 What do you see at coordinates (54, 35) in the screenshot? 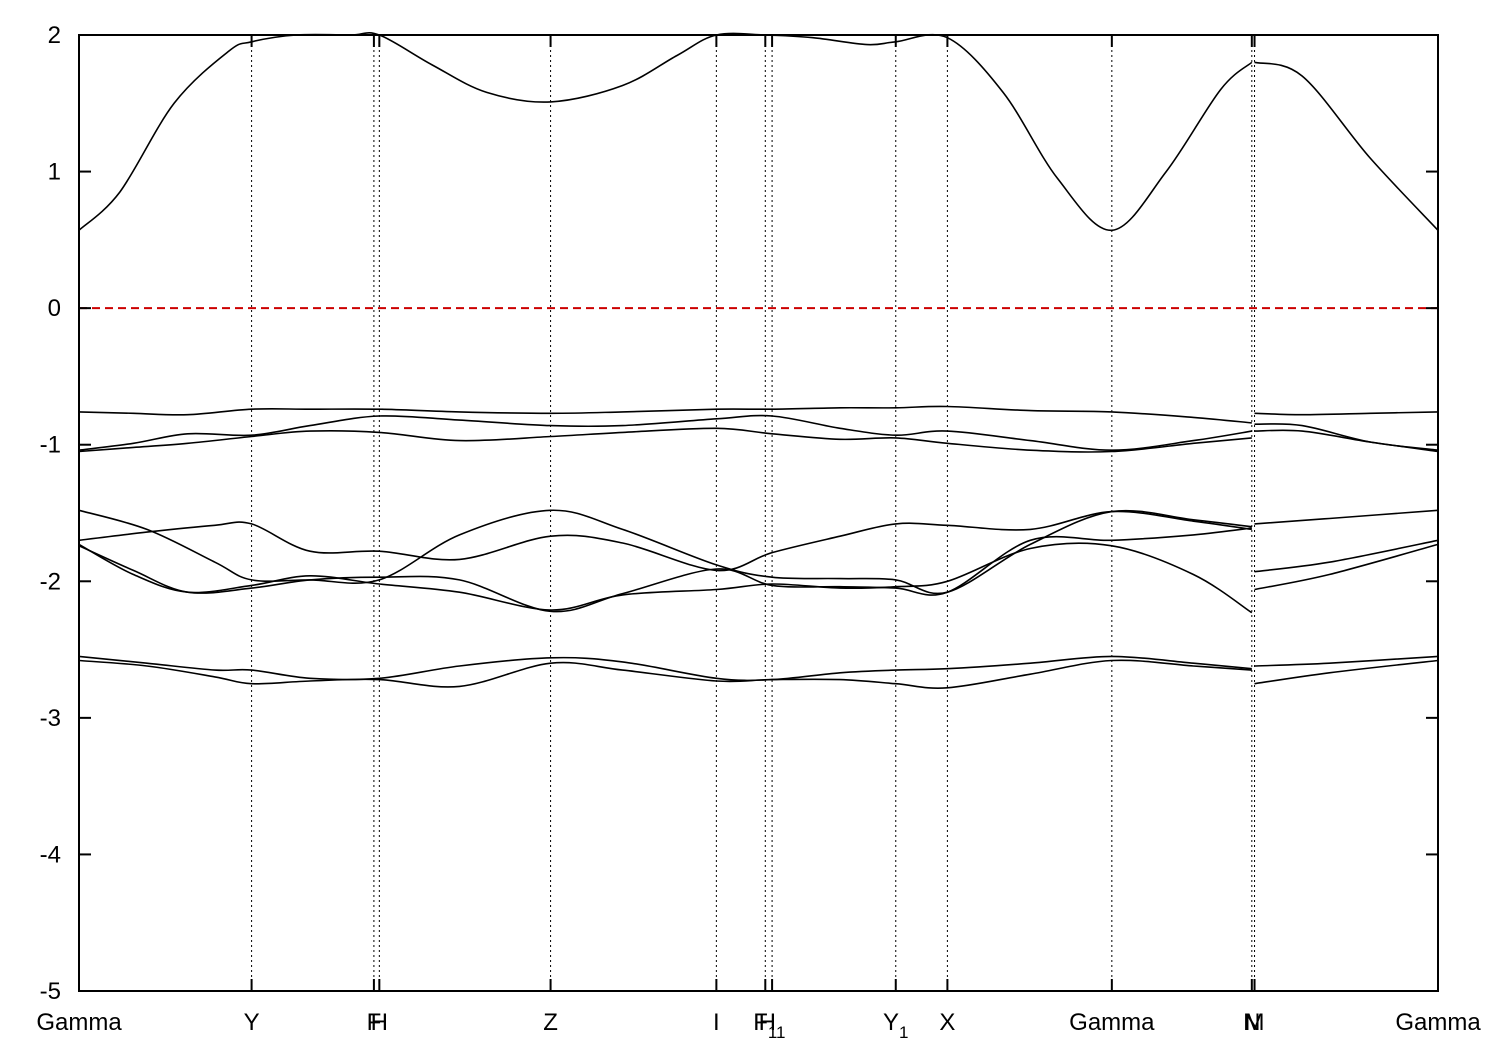
I see `y-tick-label: 2` at bounding box center [54, 35].